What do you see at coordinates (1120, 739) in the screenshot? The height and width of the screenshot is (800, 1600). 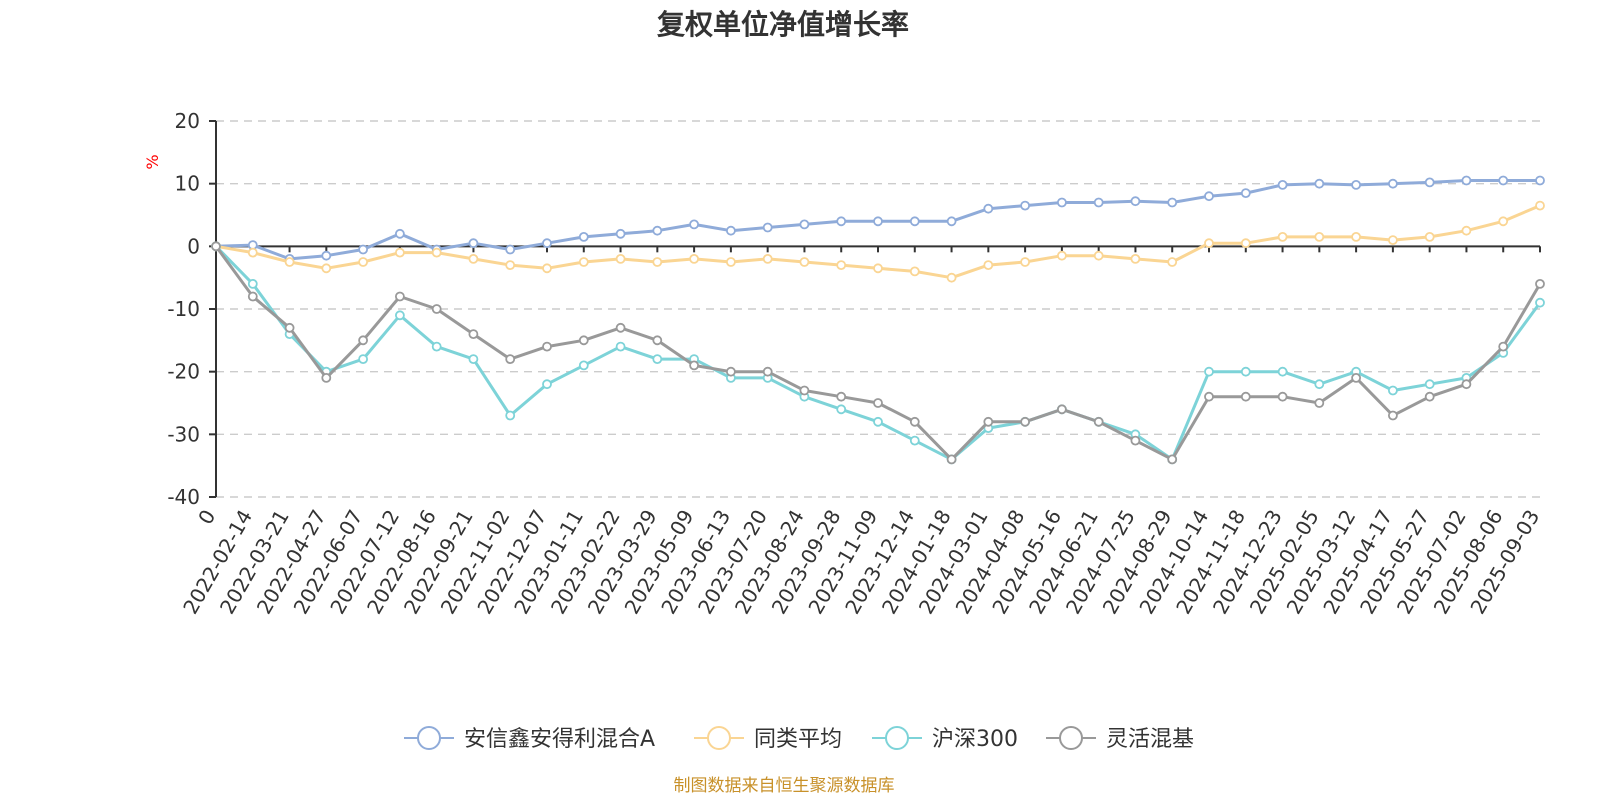 I see `legend-item: 灵活混基` at bounding box center [1120, 739].